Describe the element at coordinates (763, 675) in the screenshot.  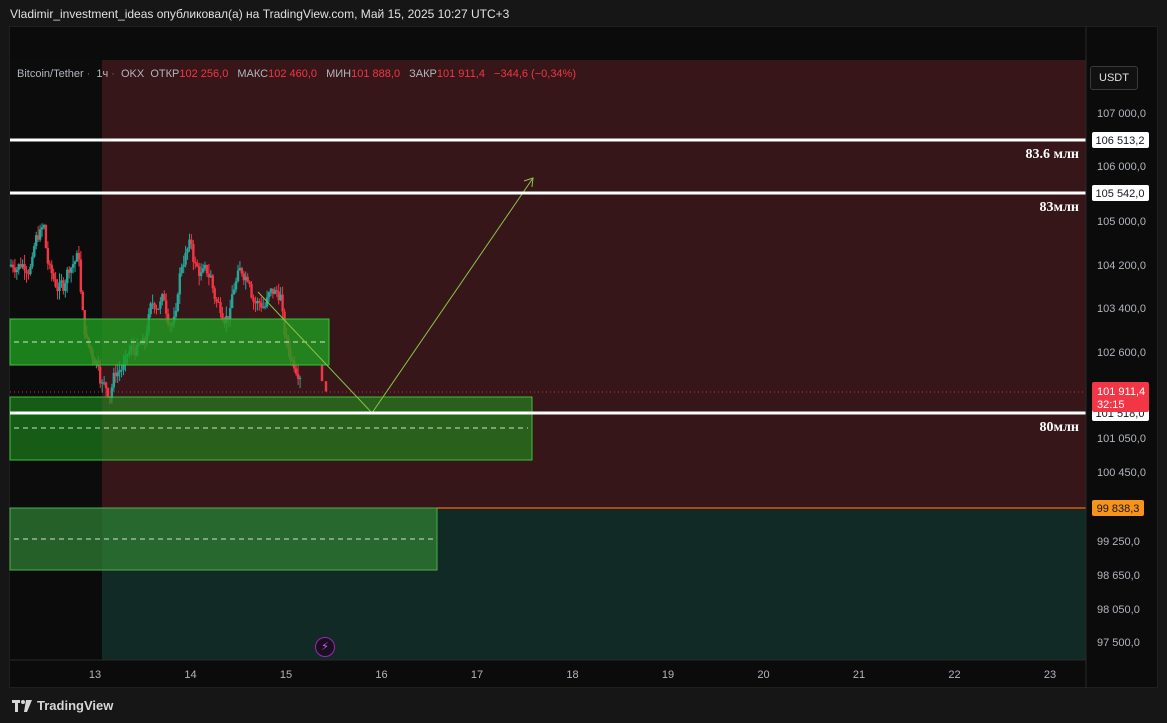
I see `time-axis-label: 20` at that location.